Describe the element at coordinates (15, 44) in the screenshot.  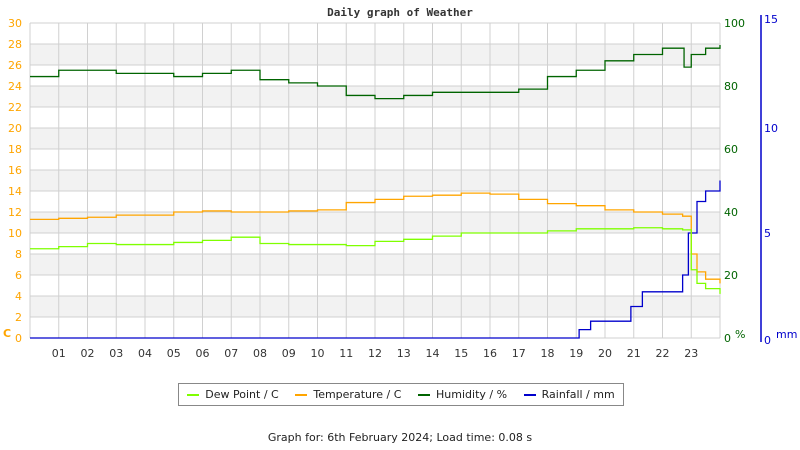
I see `left-axis-tick: 28` at that location.